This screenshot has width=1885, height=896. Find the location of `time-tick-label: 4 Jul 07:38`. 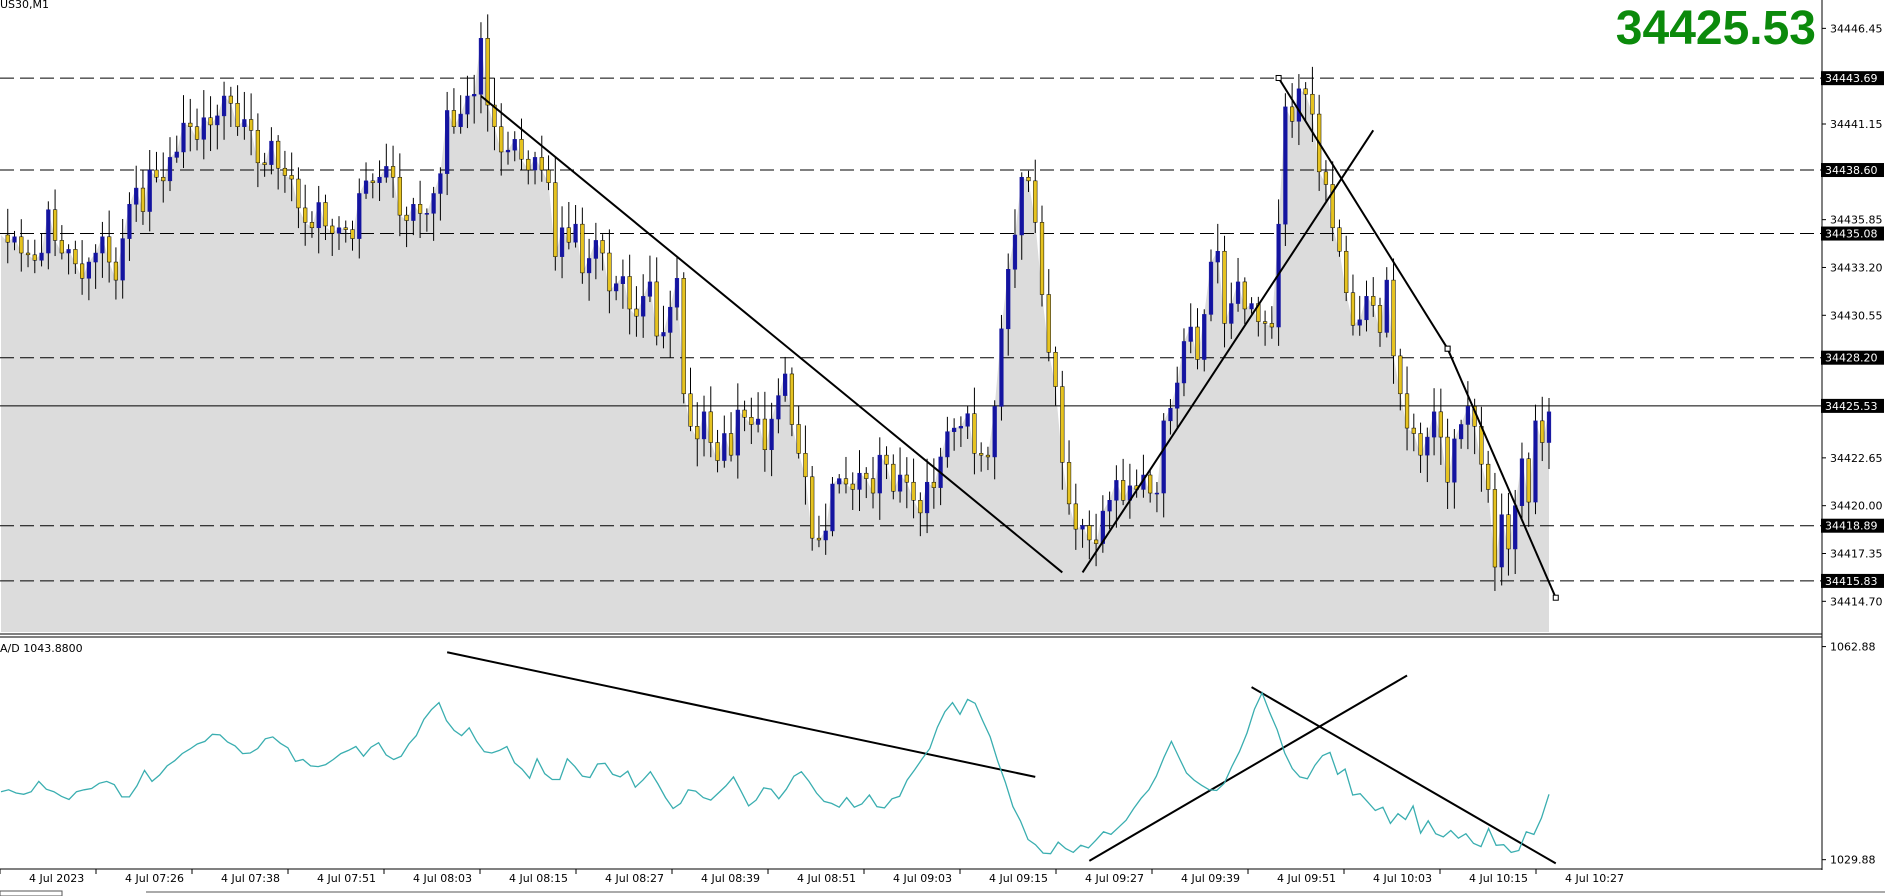

time-tick-label: 4 Jul 07:38 is located at coordinates (250, 878).